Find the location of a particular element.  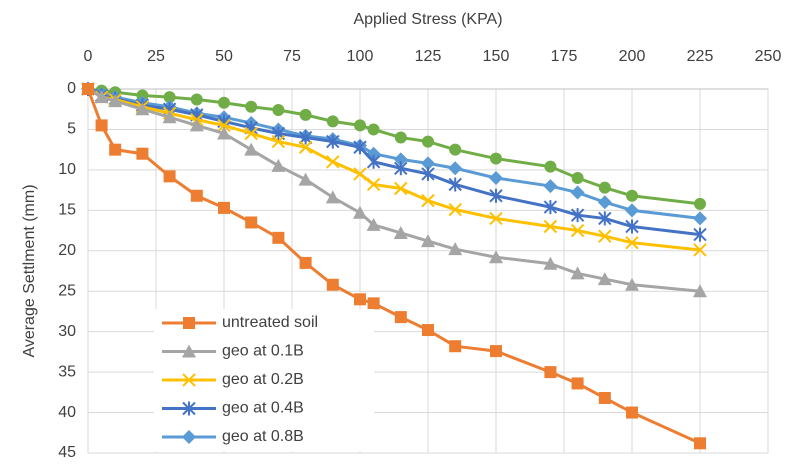

y-tick-label: 0 is located at coordinates (71, 88).